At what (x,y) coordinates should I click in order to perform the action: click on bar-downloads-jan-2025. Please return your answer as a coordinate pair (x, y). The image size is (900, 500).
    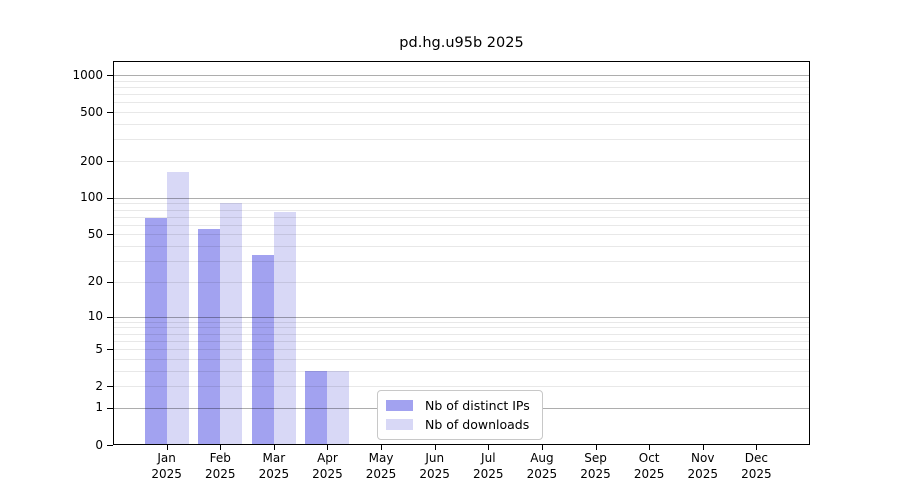
    Looking at the image, I should click on (177, 307).